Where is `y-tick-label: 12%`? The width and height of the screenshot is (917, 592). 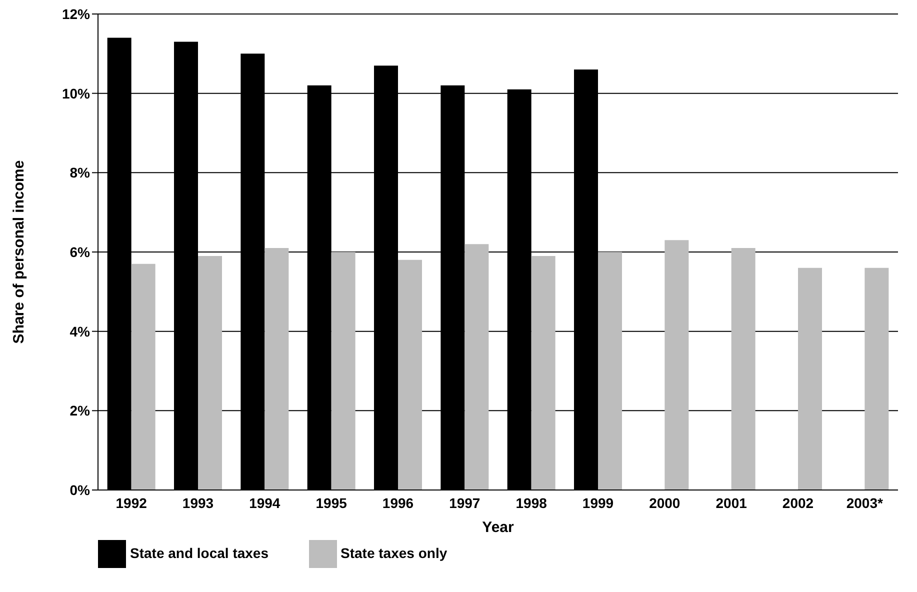 y-tick-label: 12% is located at coordinates (76, 14).